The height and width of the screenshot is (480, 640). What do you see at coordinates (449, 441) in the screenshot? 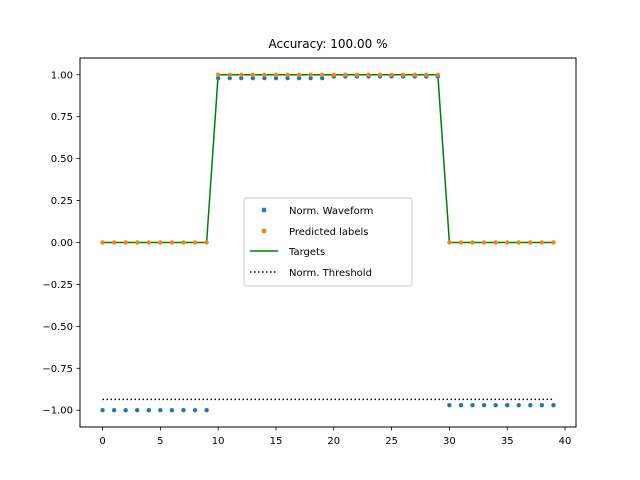
I see `x-tick-label: 30` at bounding box center [449, 441].